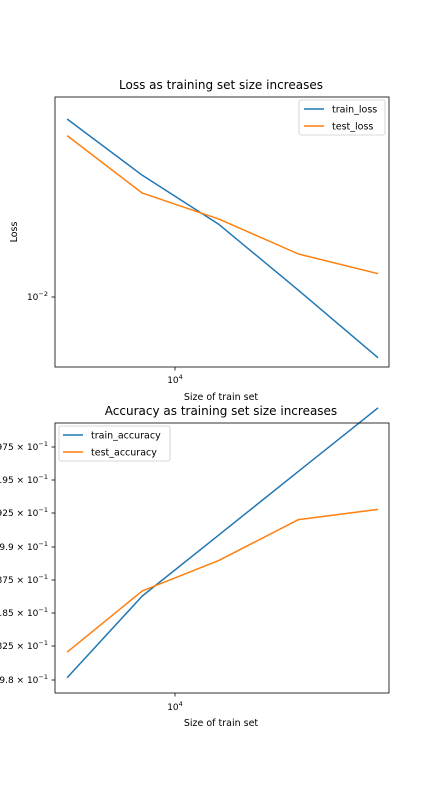 This screenshot has height=792, width=432. I want to click on accuracy-chart-xlabel: Size of train set, so click(221, 723).